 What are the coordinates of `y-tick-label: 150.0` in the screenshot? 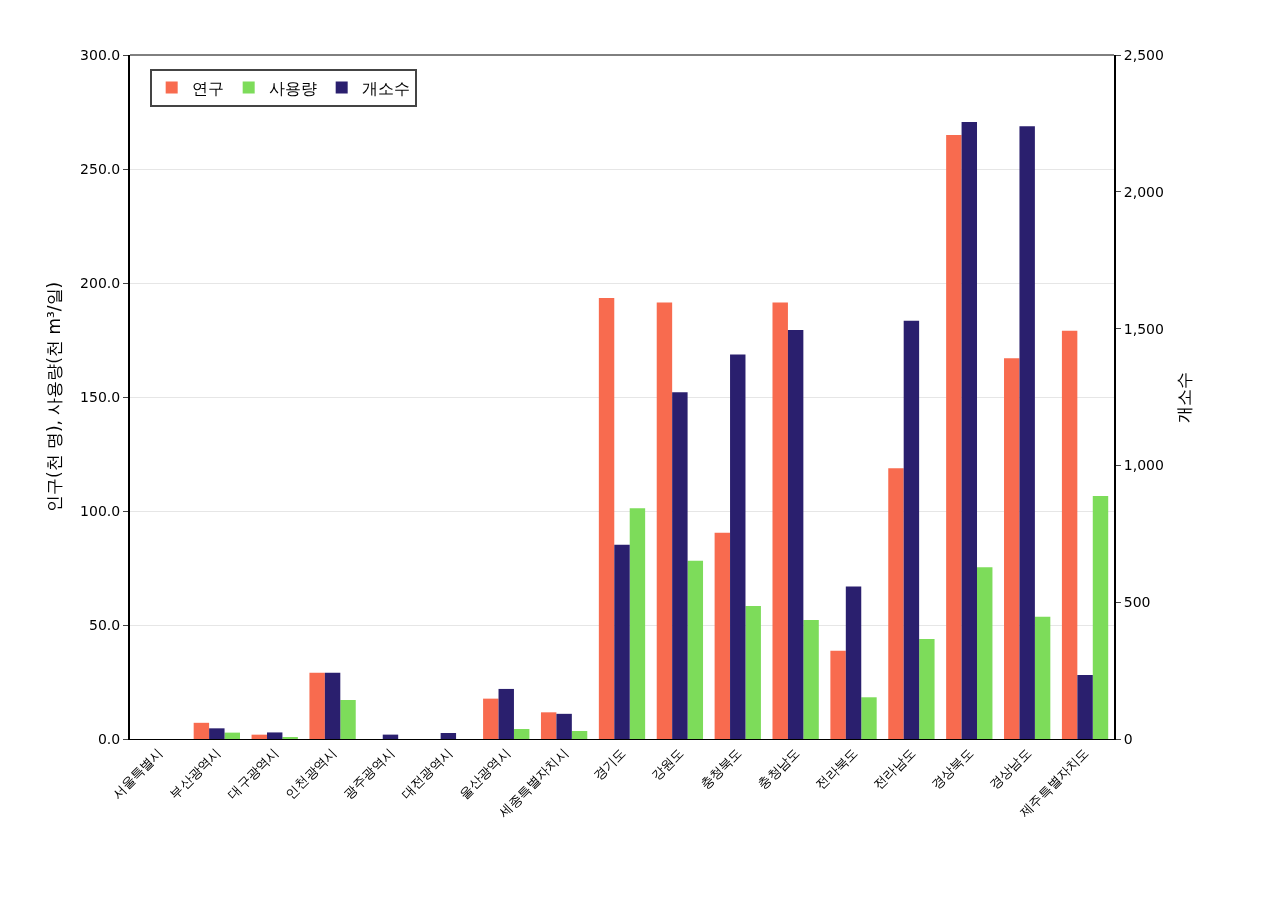 It's located at (100, 396).